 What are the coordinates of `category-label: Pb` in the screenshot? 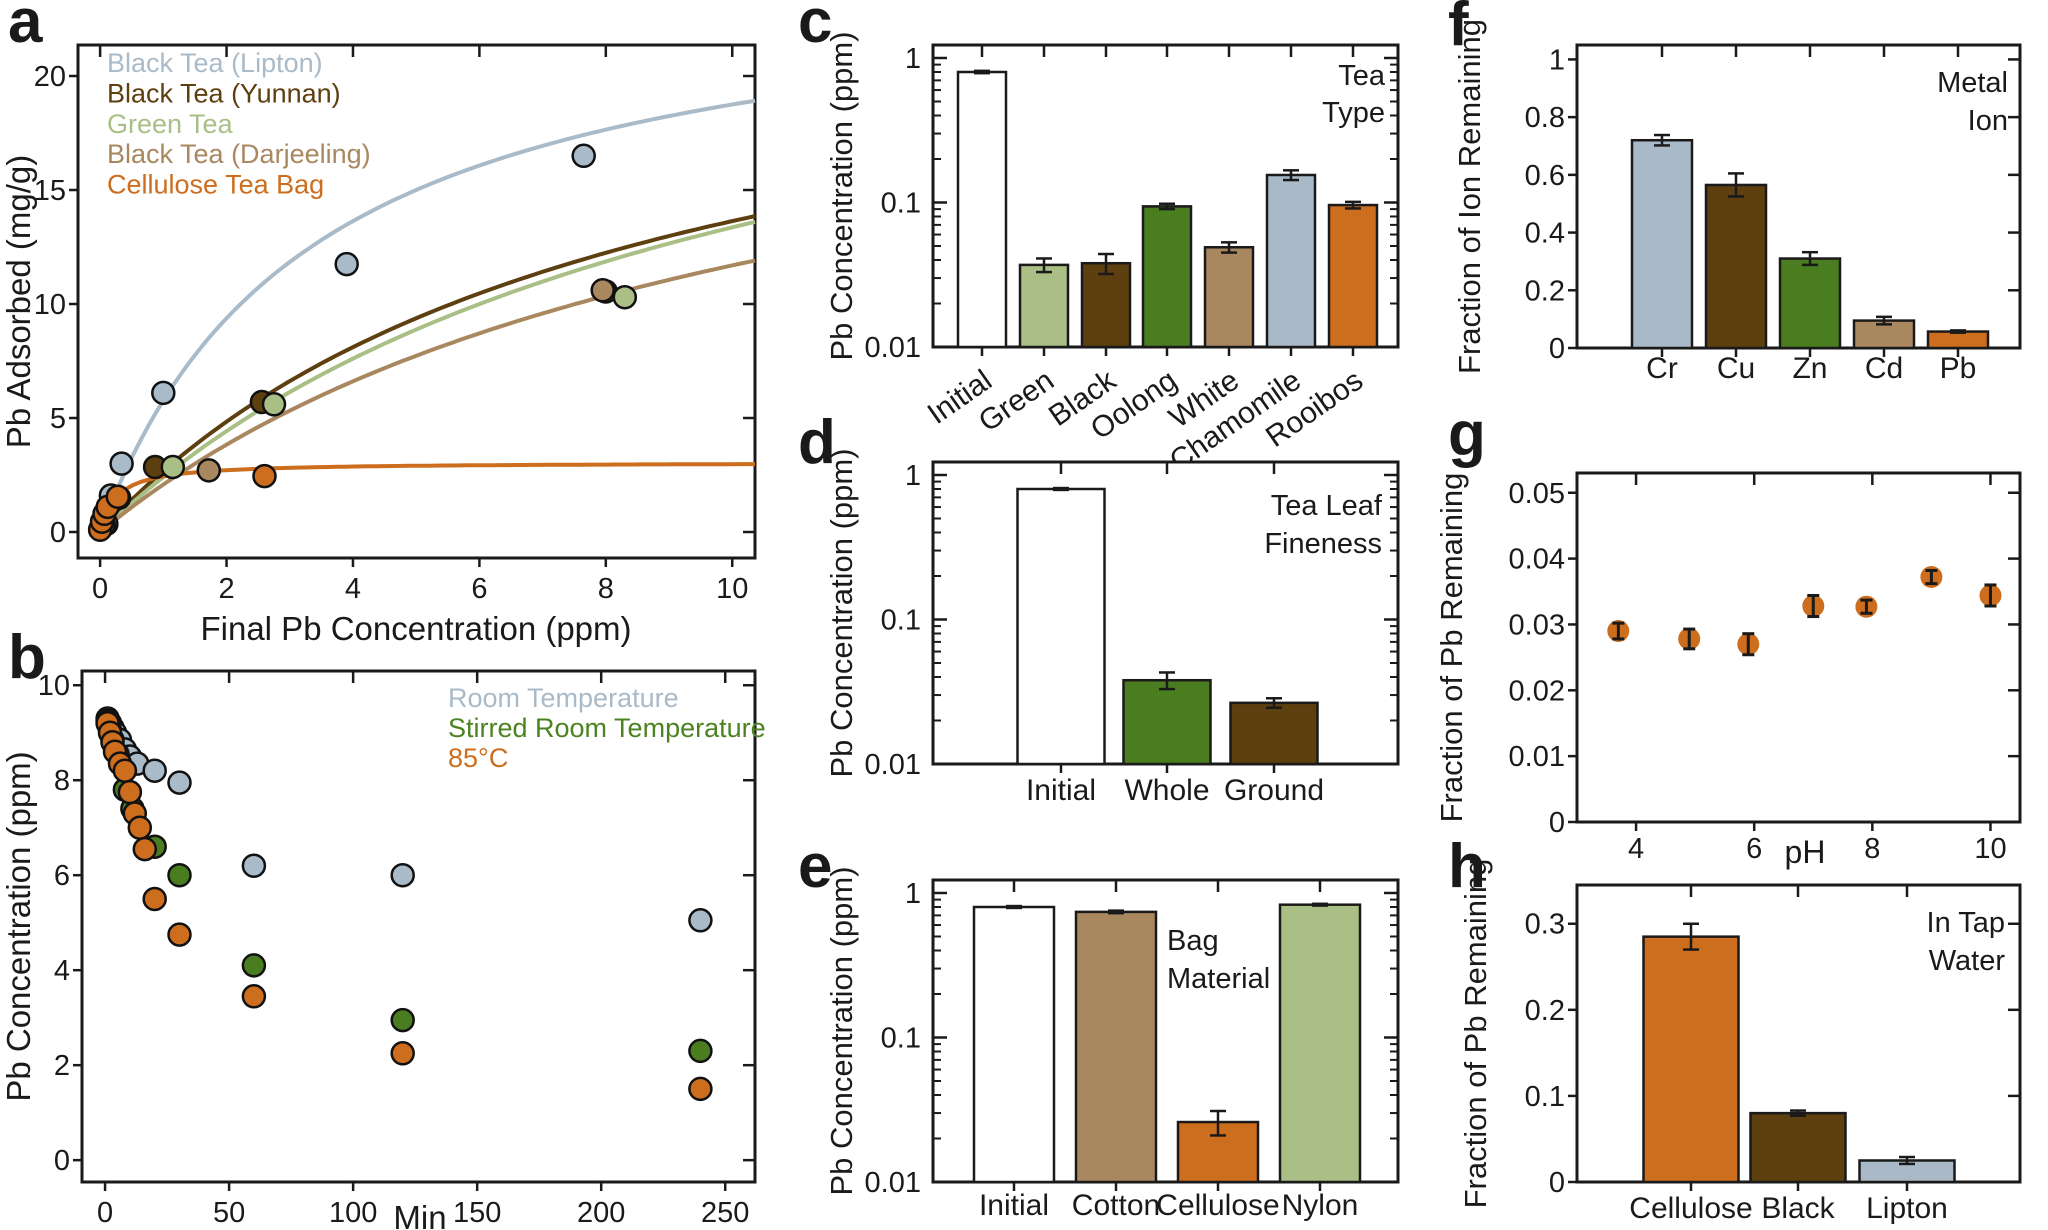 It's located at (1958, 368).